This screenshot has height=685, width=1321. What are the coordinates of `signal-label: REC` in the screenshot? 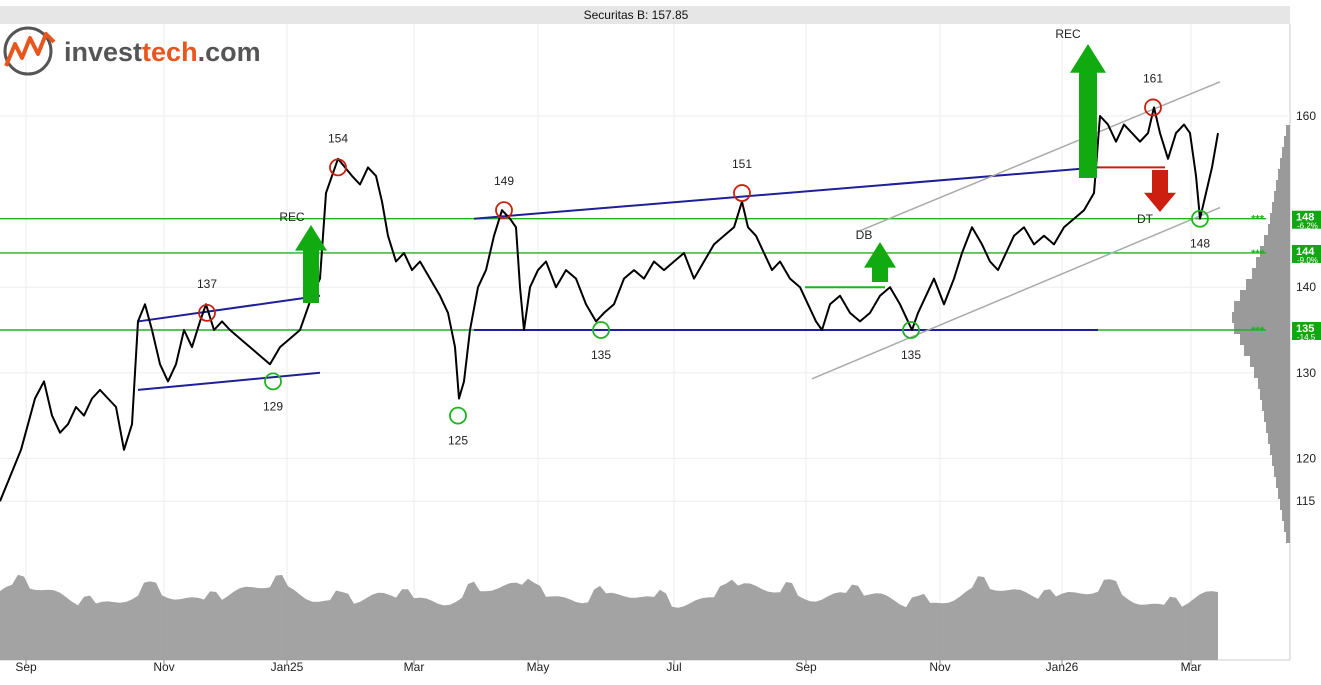 It's located at (292, 217).